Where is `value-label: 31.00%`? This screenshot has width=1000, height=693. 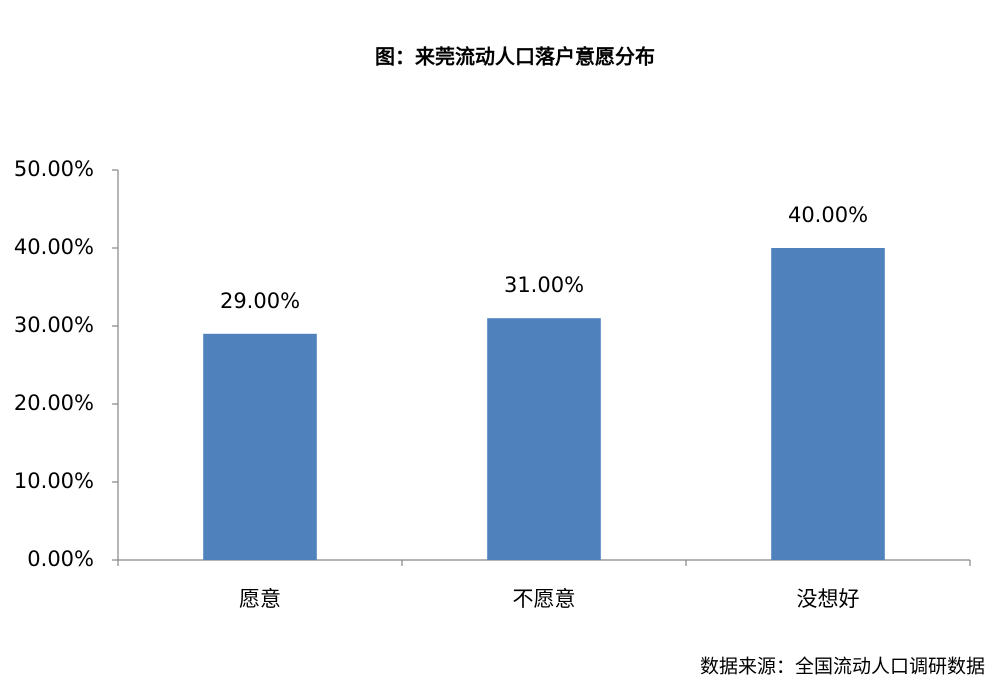
value-label: 31.00% is located at coordinates (544, 285).